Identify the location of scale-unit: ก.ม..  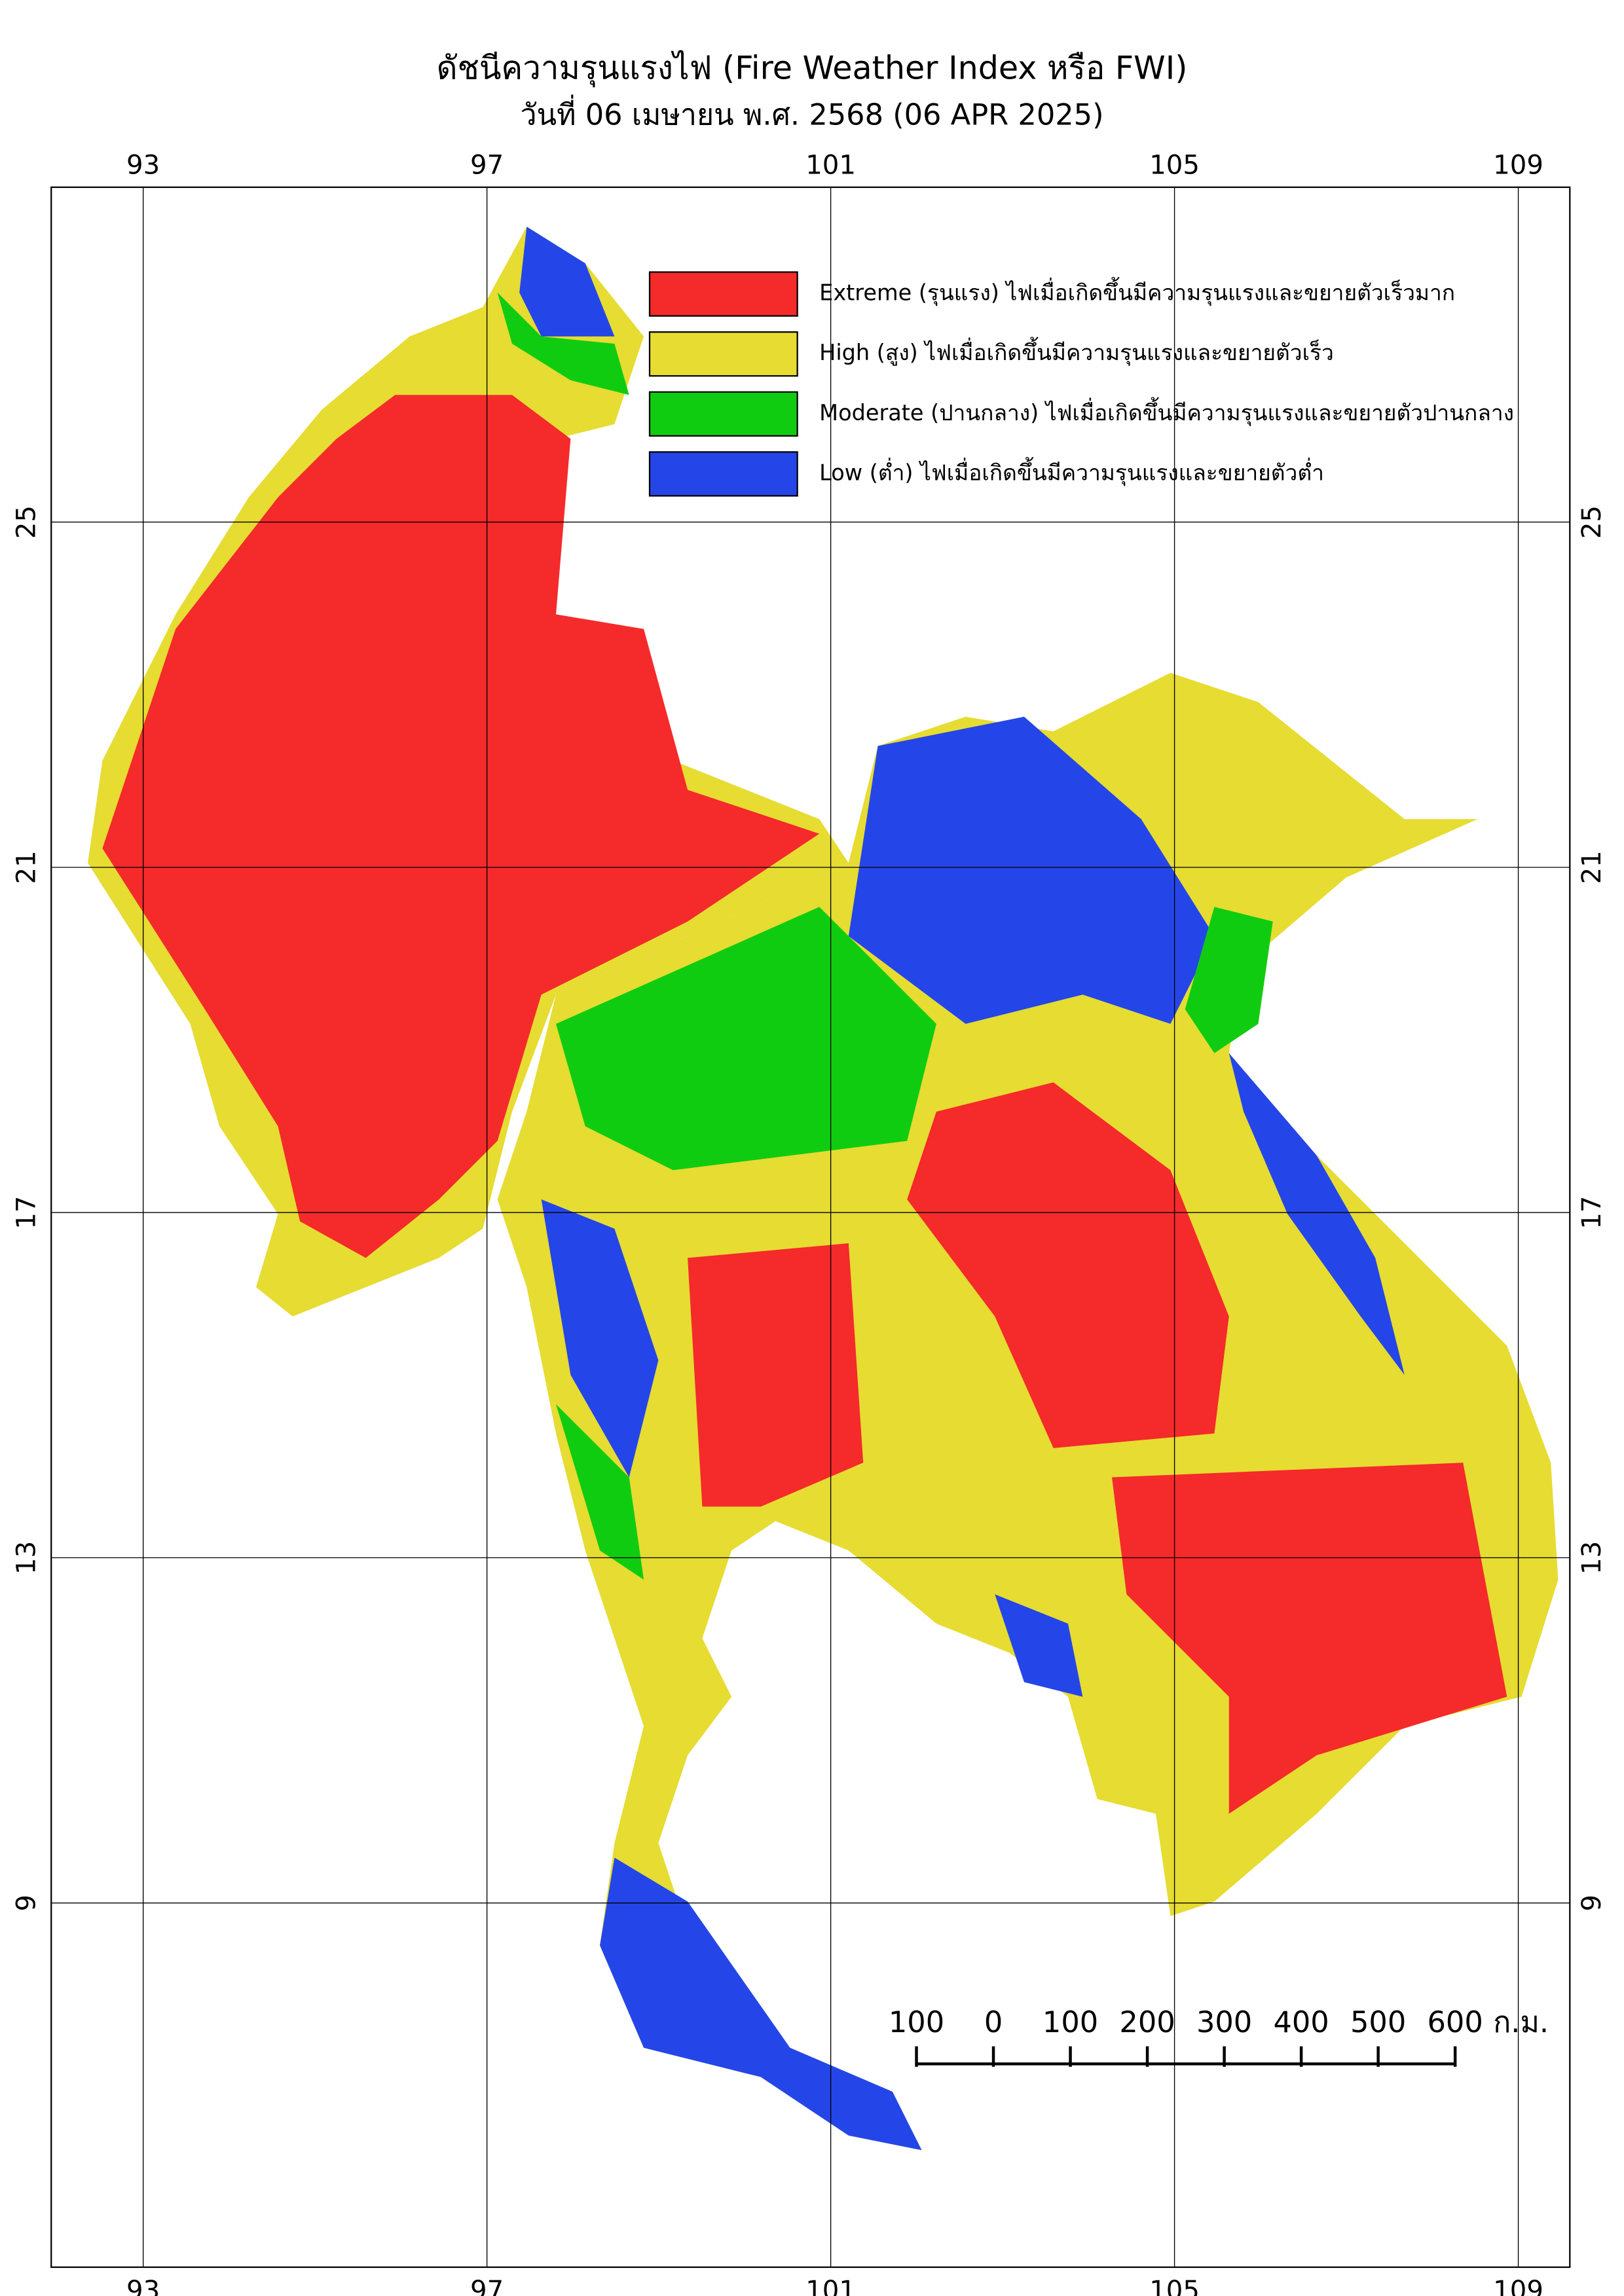
(1521, 2022).